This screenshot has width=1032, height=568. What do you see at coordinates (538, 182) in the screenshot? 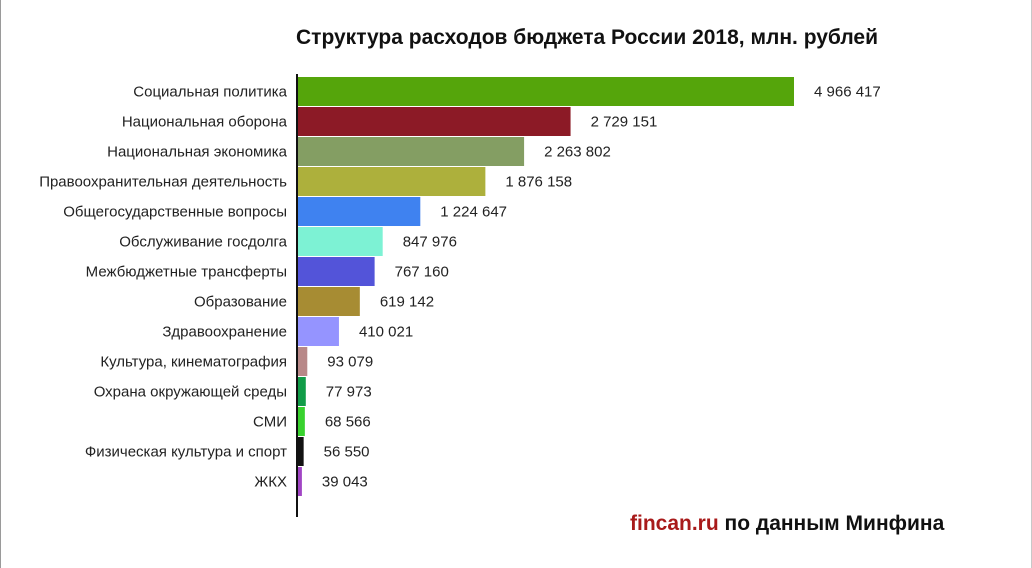
I see `value-label: 1 876 158` at bounding box center [538, 182].